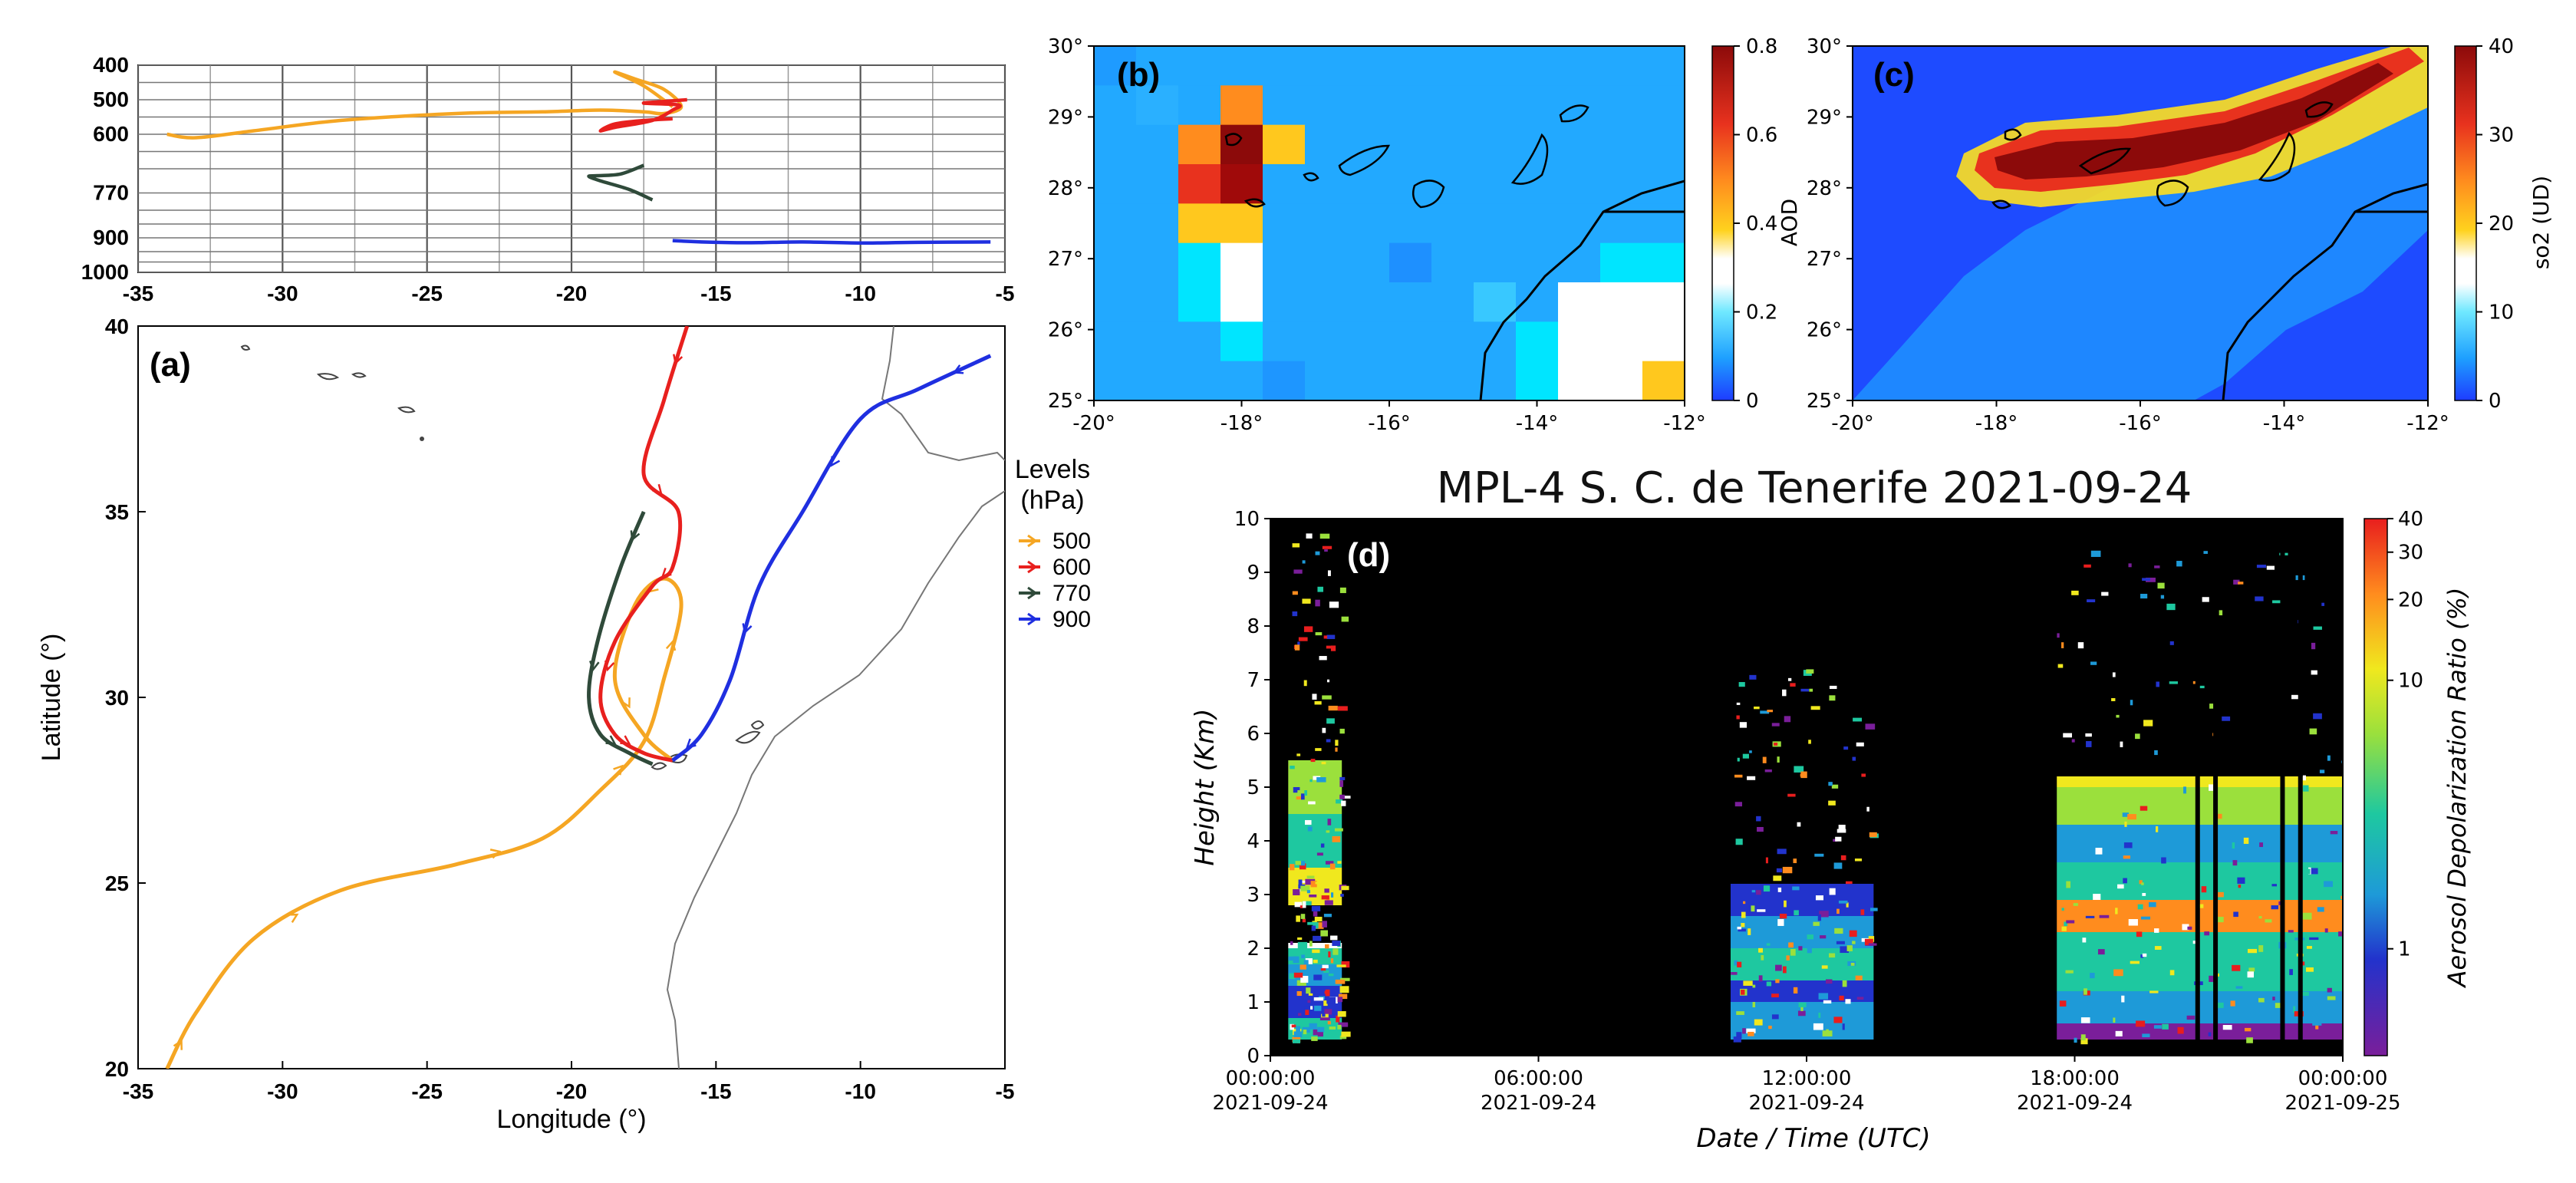 The image size is (2576, 1183). What do you see at coordinates (1315, 945) in the screenshot?
I see `lidar-band` at bounding box center [1315, 945].